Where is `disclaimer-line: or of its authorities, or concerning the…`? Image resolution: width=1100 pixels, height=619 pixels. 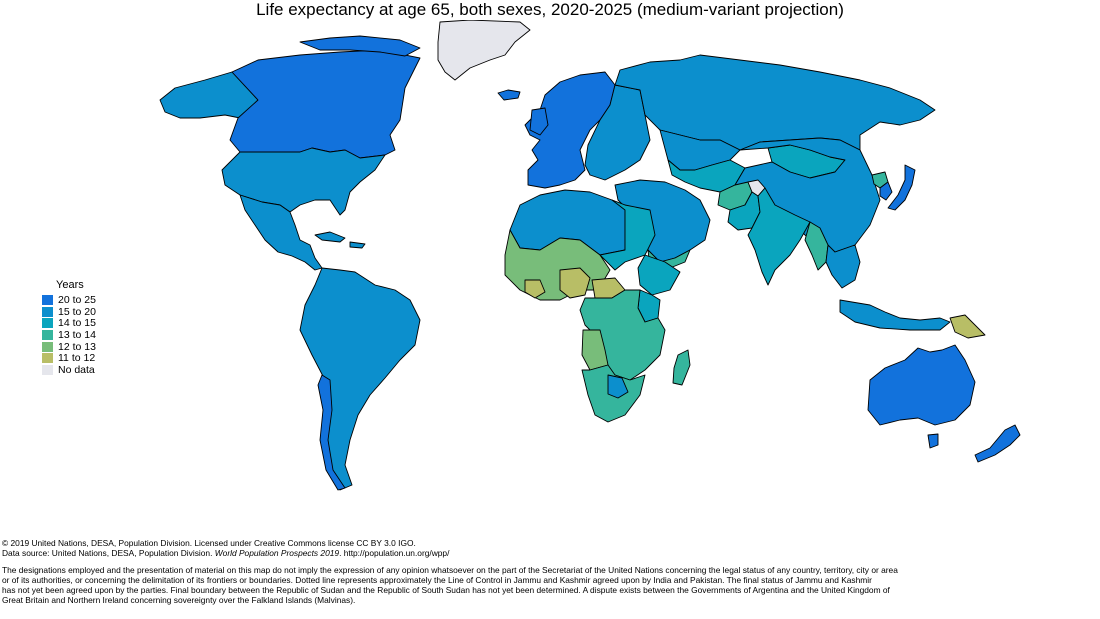
disclaimer-line: or of its authorities, or concerning the… is located at coordinates (437, 579).